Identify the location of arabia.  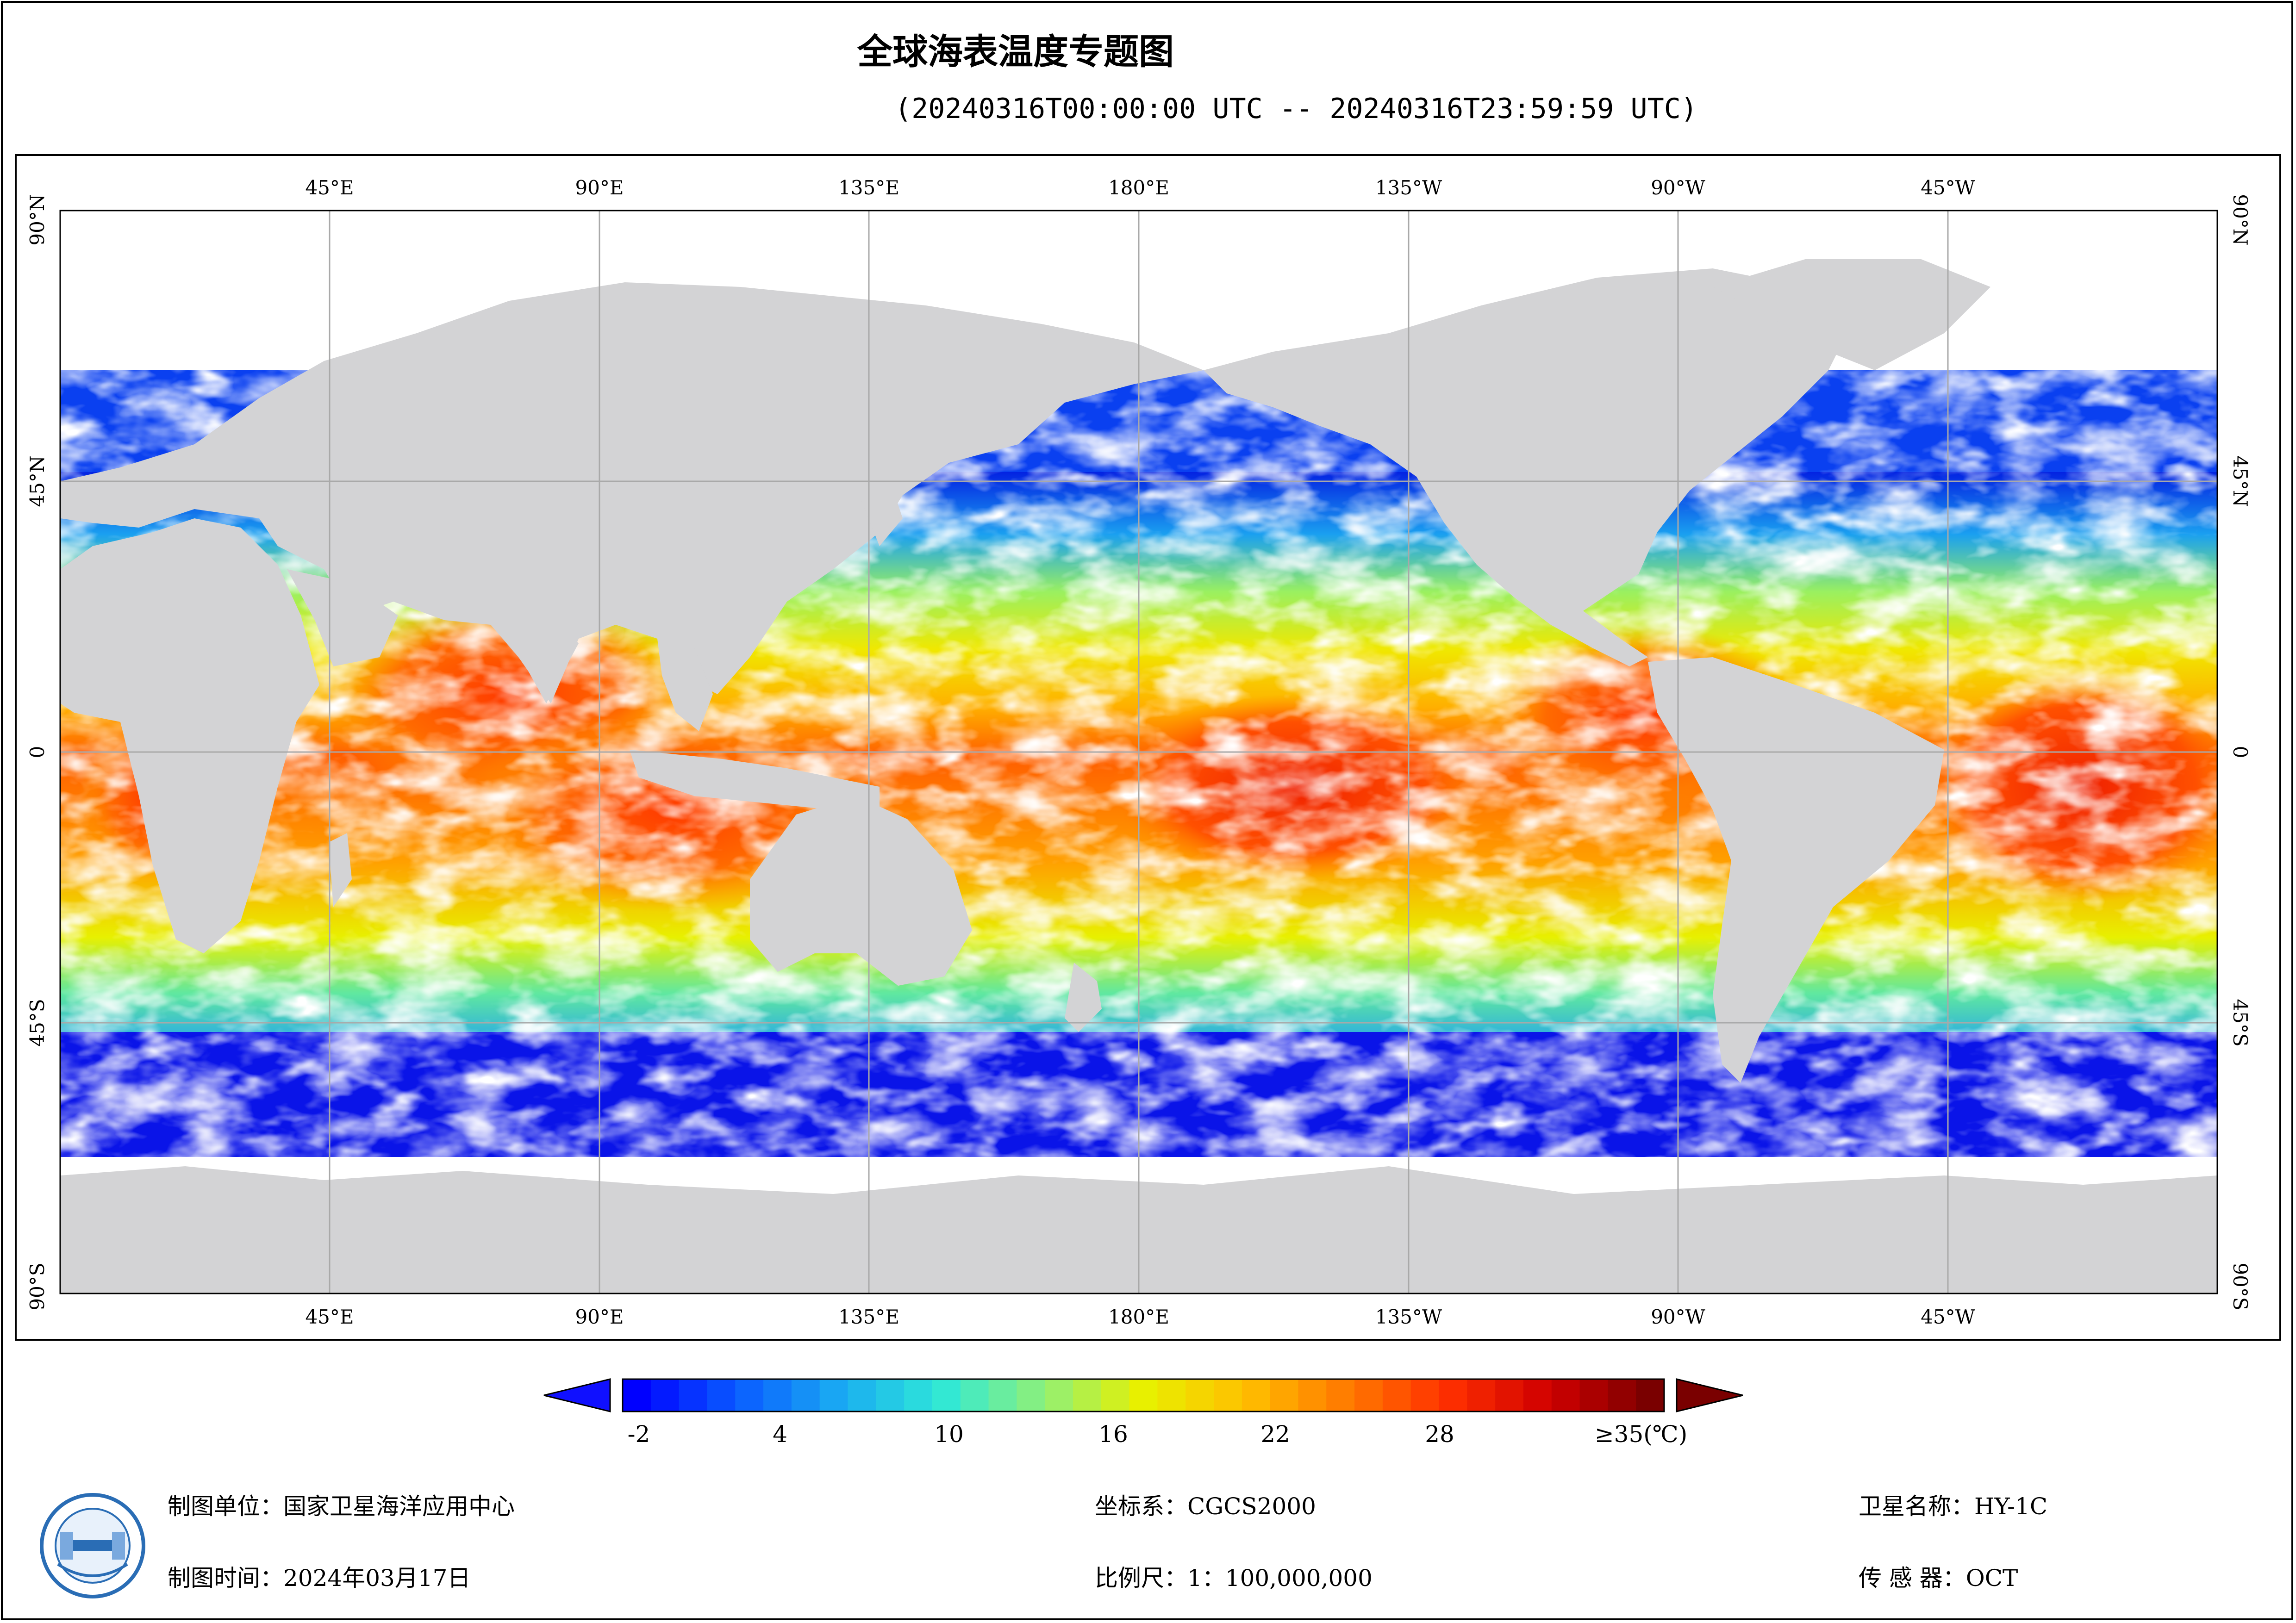
(342, 617).